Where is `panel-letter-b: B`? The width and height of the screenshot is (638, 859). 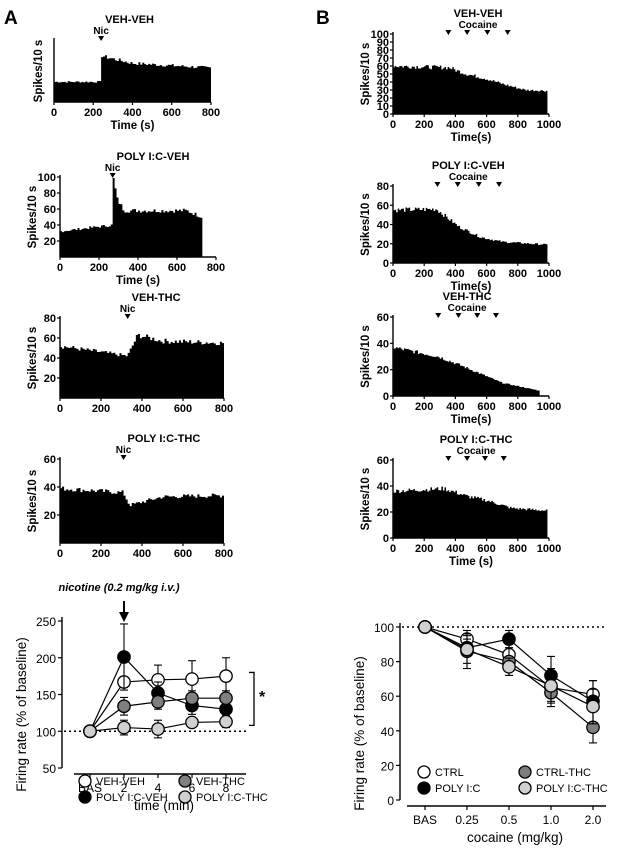 panel-letter-b: B is located at coordinates (323, 18).